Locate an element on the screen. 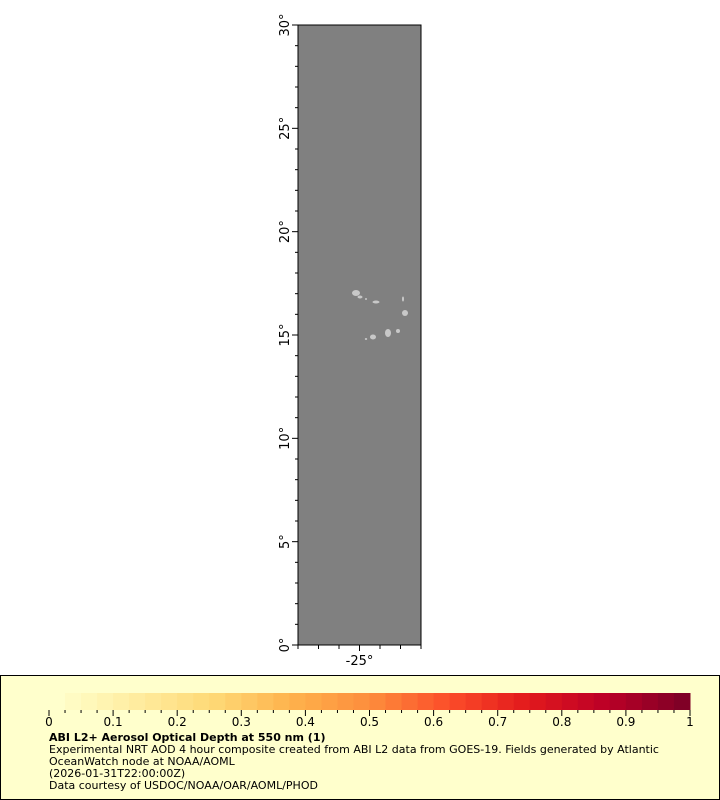 This screenshot has width=720, height=800. lat-tick-label: 20° is located at coordinates (285, 231).